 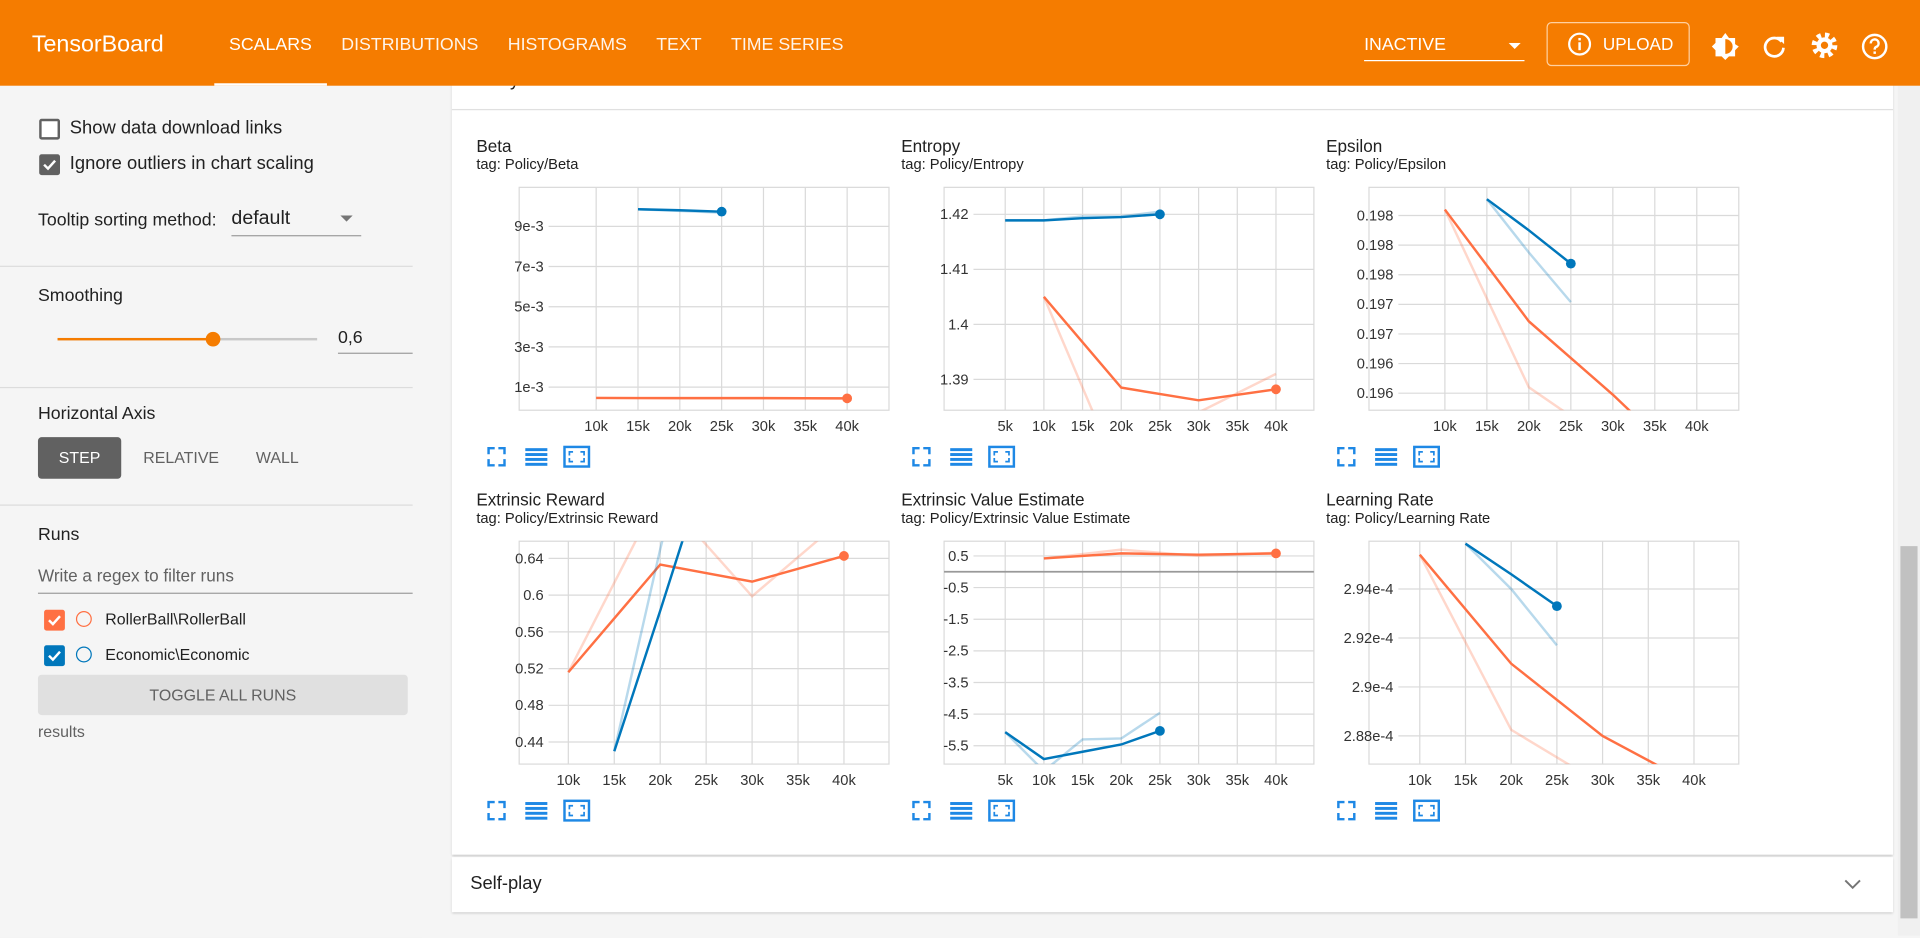 I want to click on tab: TEXT, so click(x=679, y=45).